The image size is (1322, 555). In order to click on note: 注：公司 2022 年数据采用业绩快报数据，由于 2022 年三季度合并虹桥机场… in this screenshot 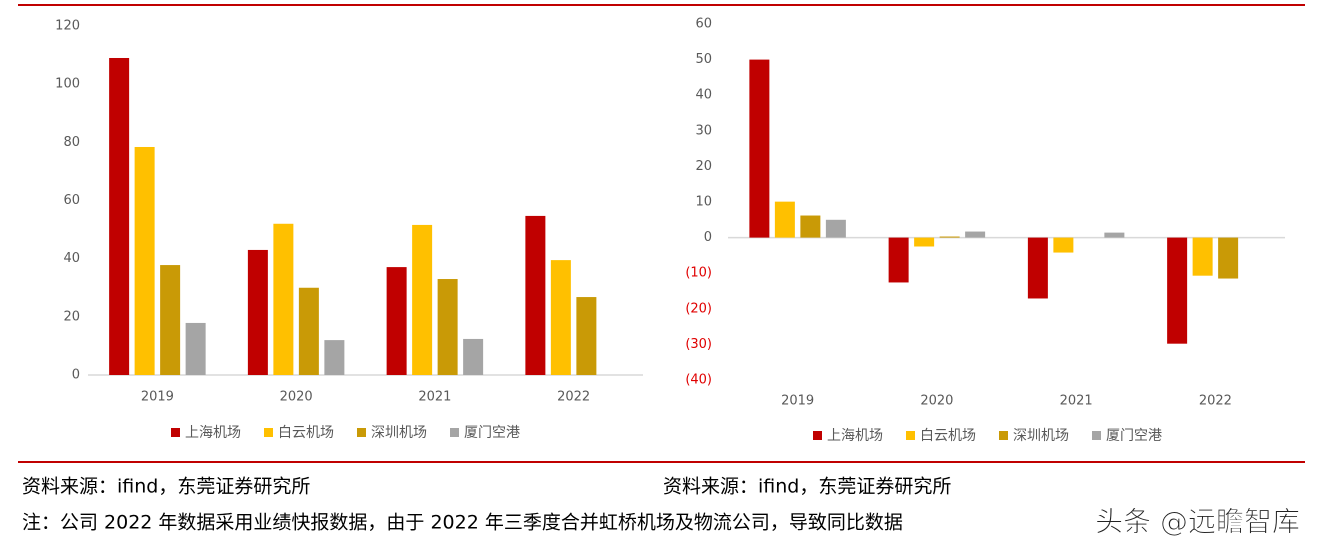, I will do `click(462, 523)`.